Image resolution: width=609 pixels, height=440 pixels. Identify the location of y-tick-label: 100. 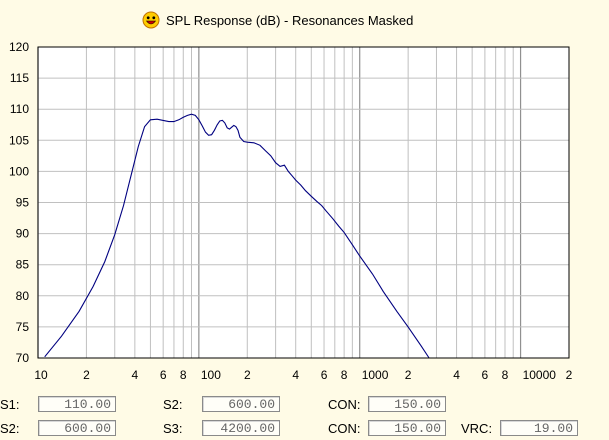
(19, 171).